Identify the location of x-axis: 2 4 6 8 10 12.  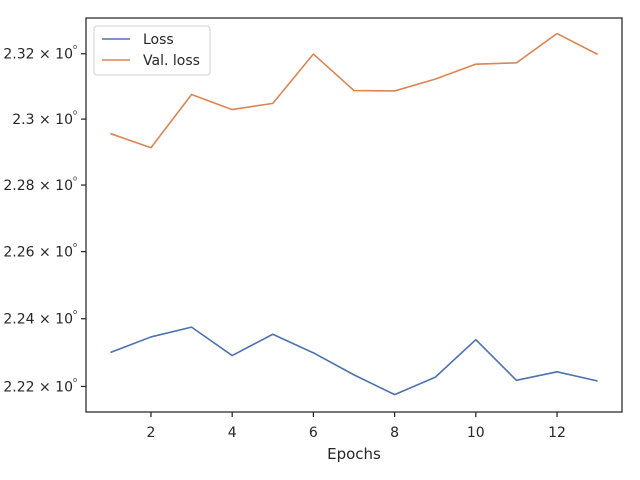
(356, 426).